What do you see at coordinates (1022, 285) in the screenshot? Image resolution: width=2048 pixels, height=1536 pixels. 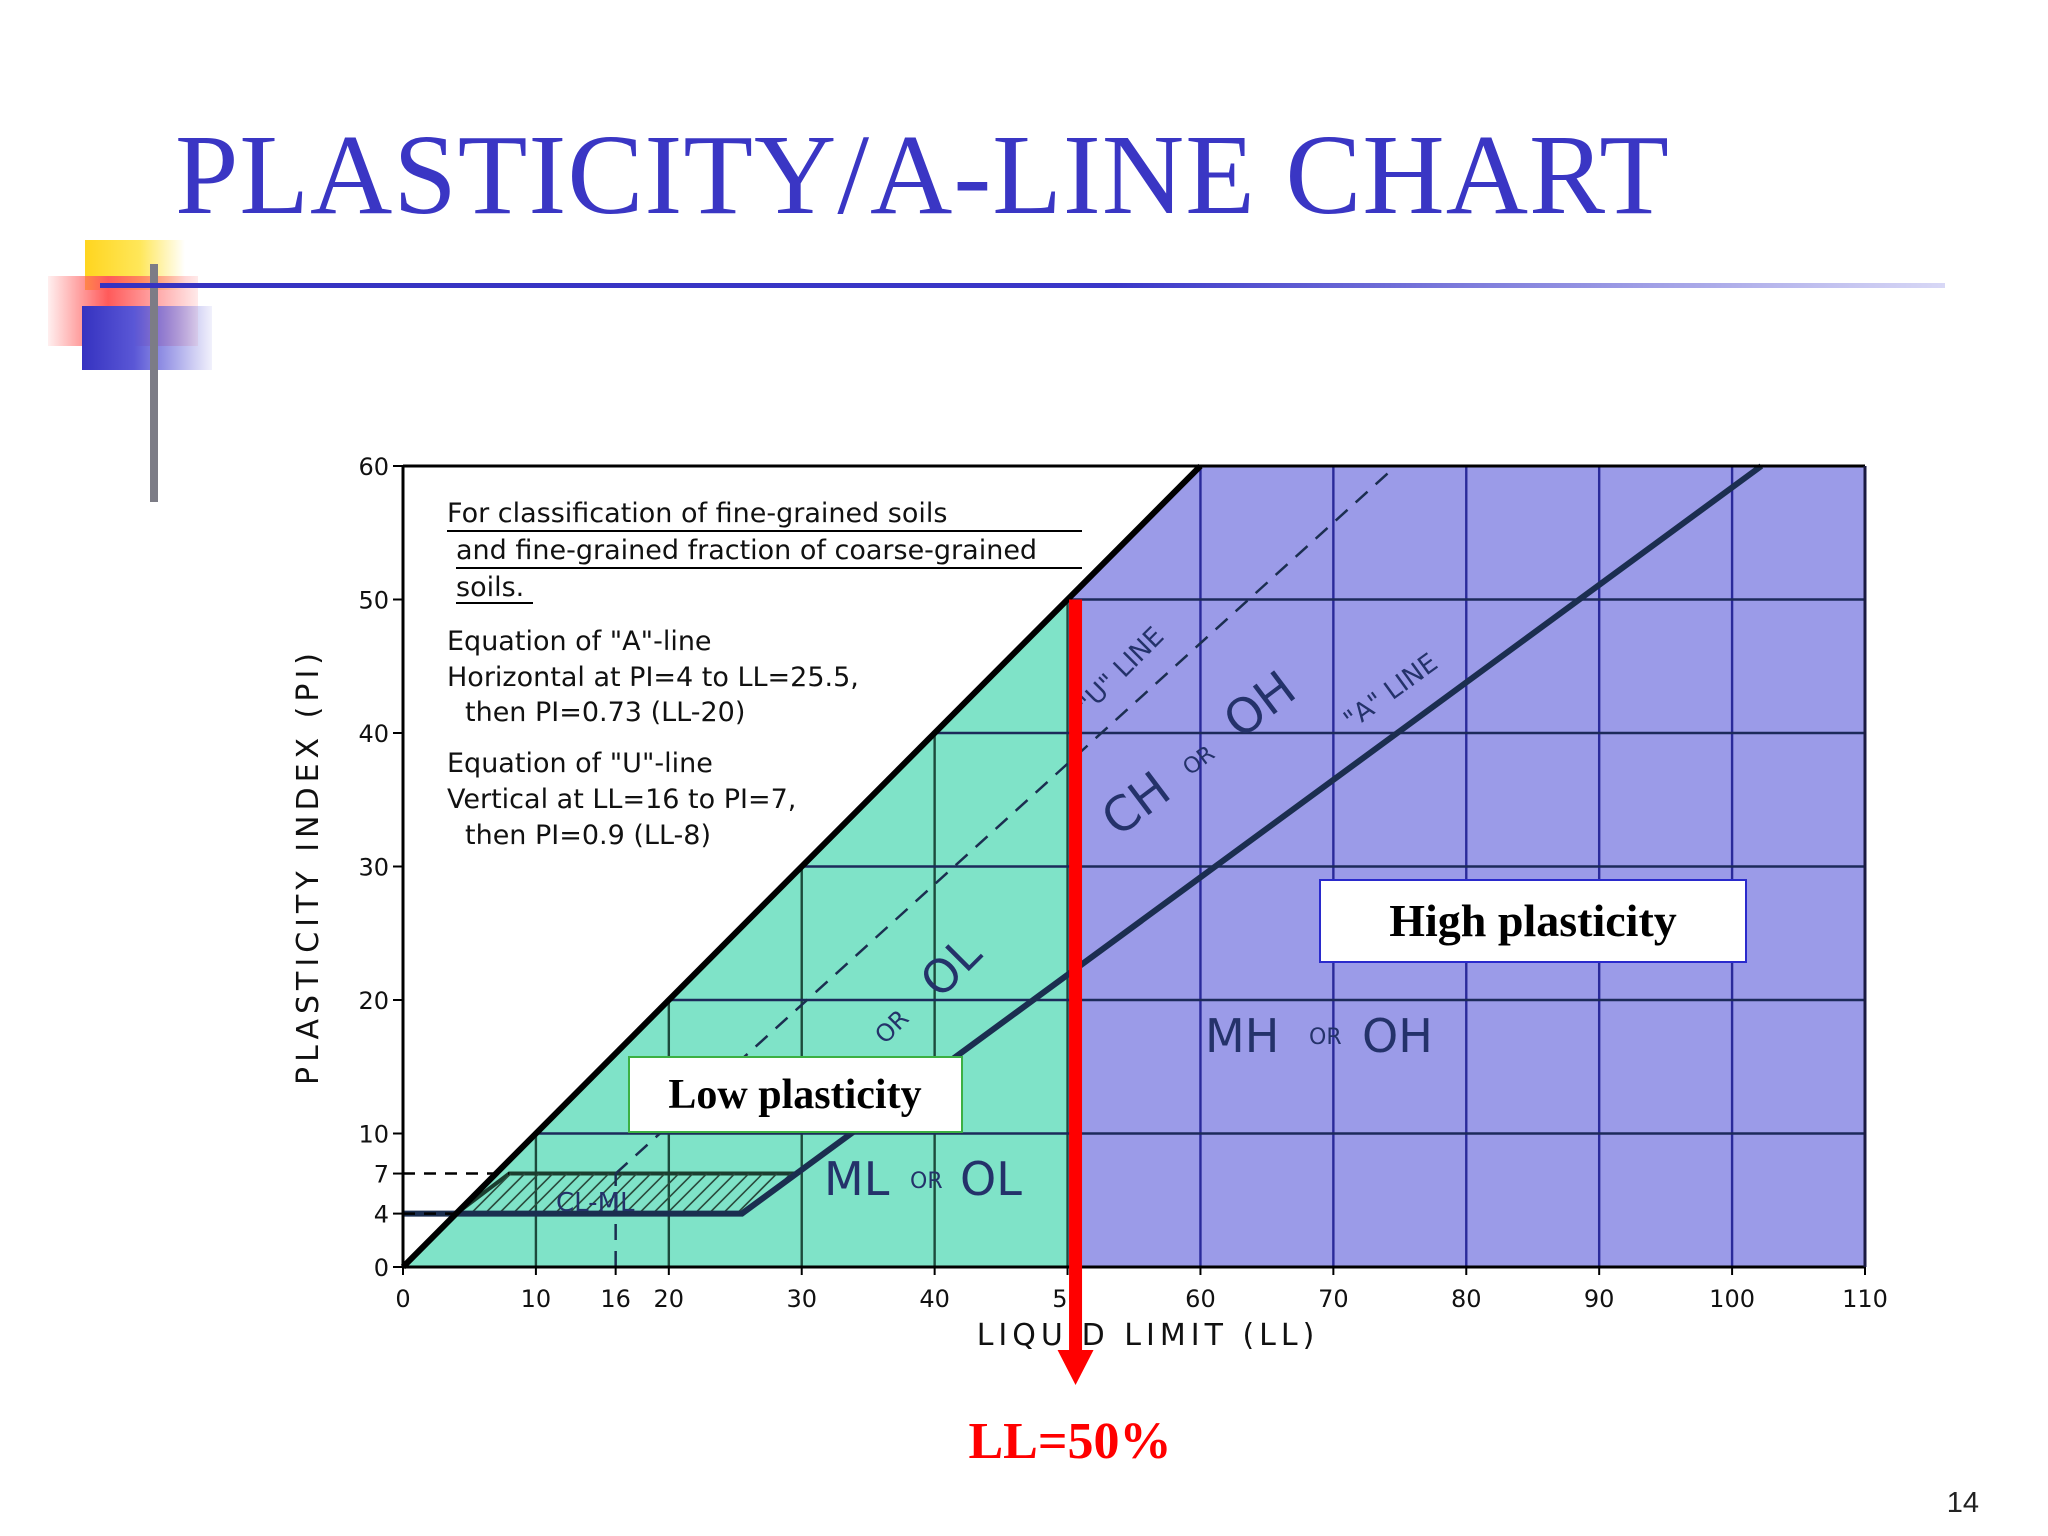 I see `title-underline` at bounding box center [1022, 285].